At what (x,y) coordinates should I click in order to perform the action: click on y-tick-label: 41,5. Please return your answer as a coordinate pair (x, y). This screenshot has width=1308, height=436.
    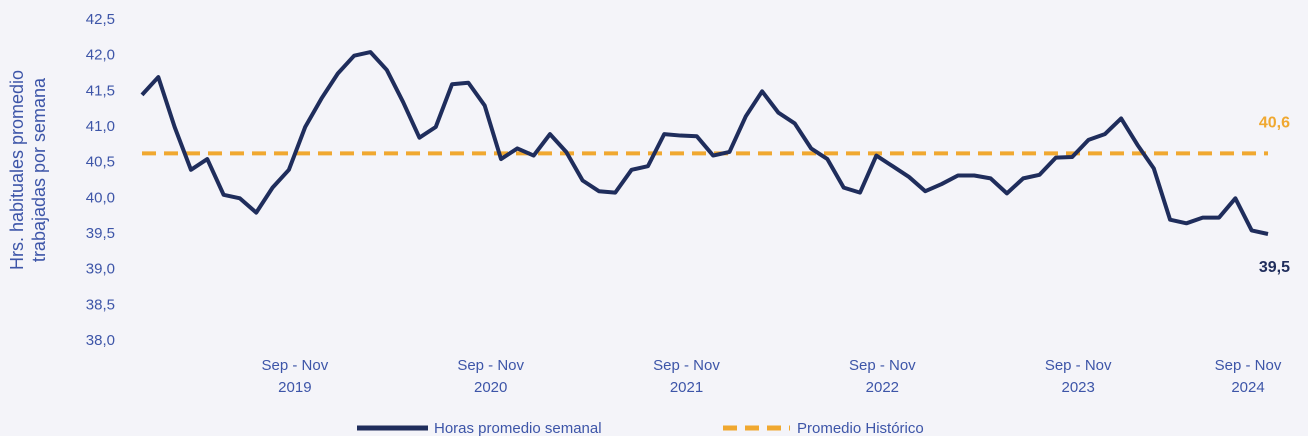
    Looking at the image, I should click on (100, 90).